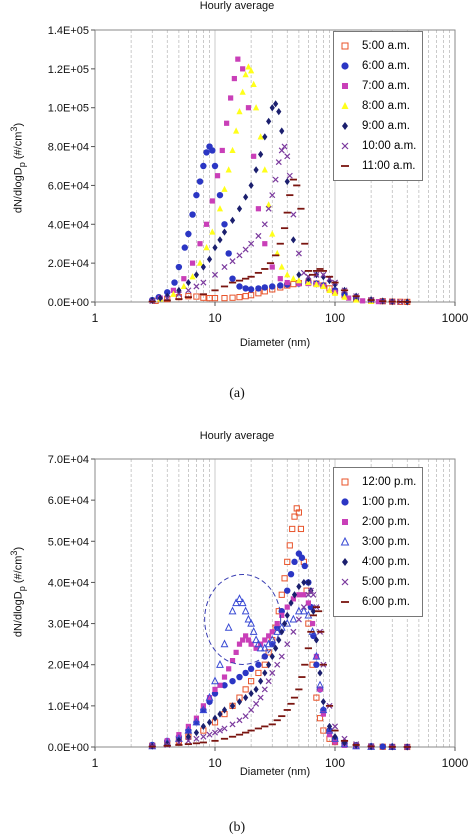 This screenshot has width=474, height=840. Describe the element at coordinates (68, 109) in the screenshot. I see `y-tick-label: 1.0E+05` at that location.